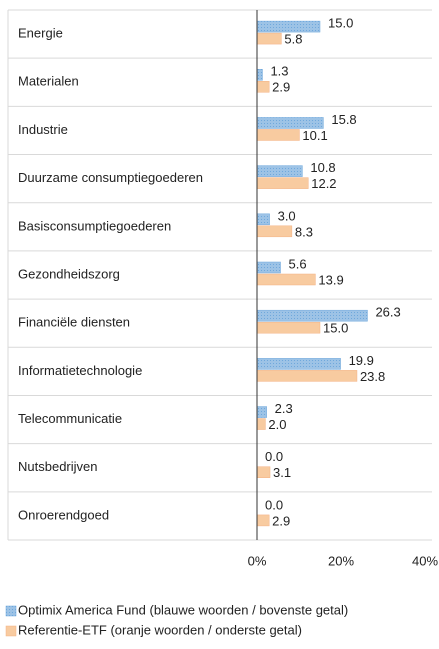 This screenshot has width=439, height=649. Describe the element at coordinates (94, 225) in the screenshot. I see `category-label: Basisconsumptiegoederen` at that location.